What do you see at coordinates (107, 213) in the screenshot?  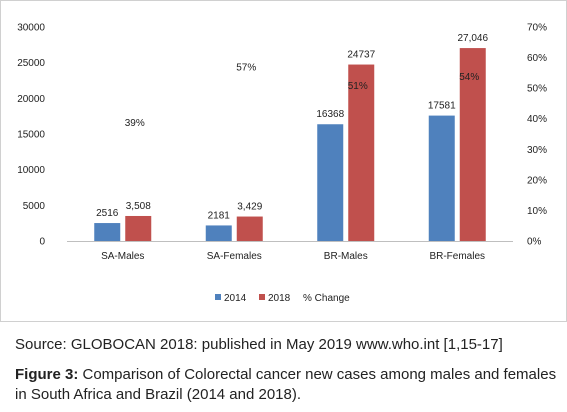 I see `data-label-2014: 2516` at bounding box center [107, 213].